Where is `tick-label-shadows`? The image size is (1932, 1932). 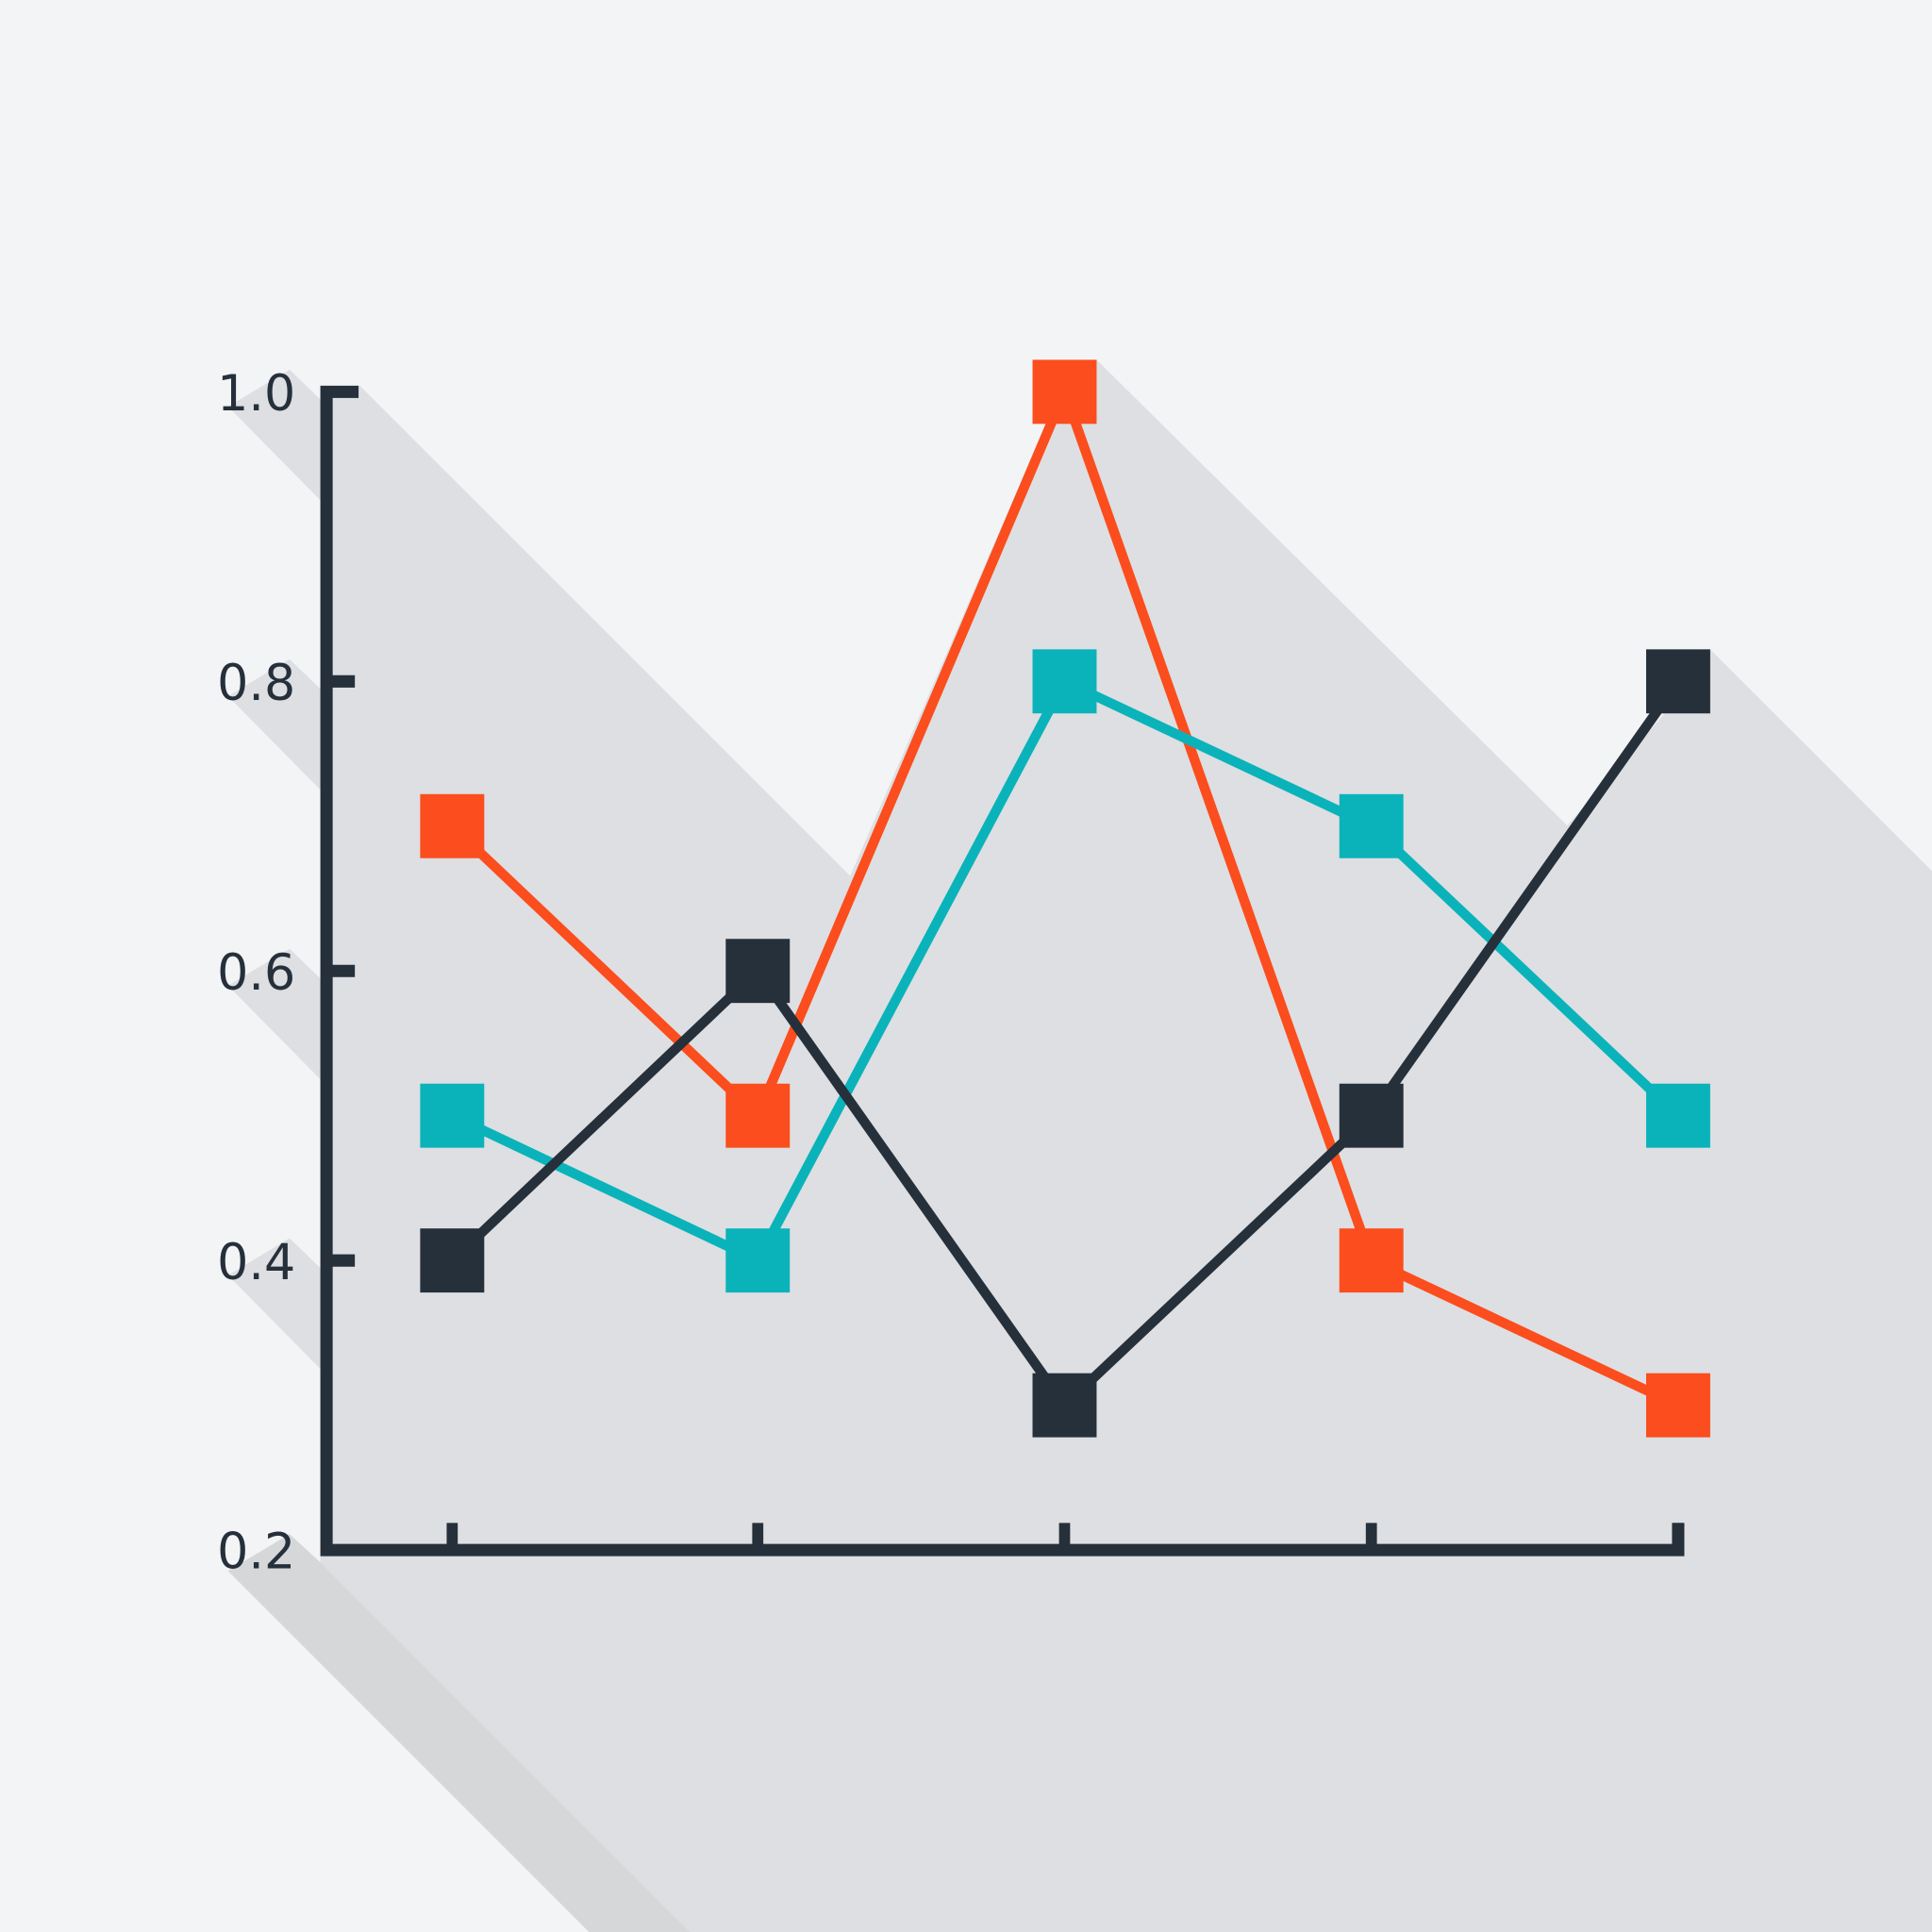
tick-label-shadows is located at coordinates (275, 871).